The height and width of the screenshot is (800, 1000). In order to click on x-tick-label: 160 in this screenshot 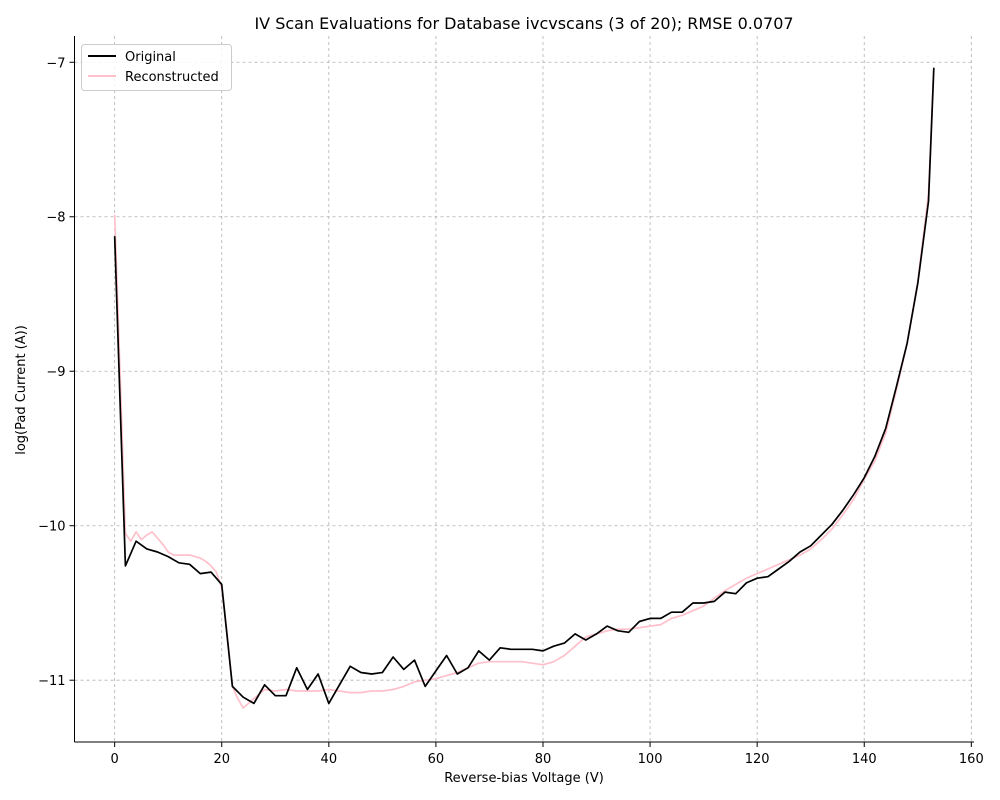, I will do `click(971, 759)`.